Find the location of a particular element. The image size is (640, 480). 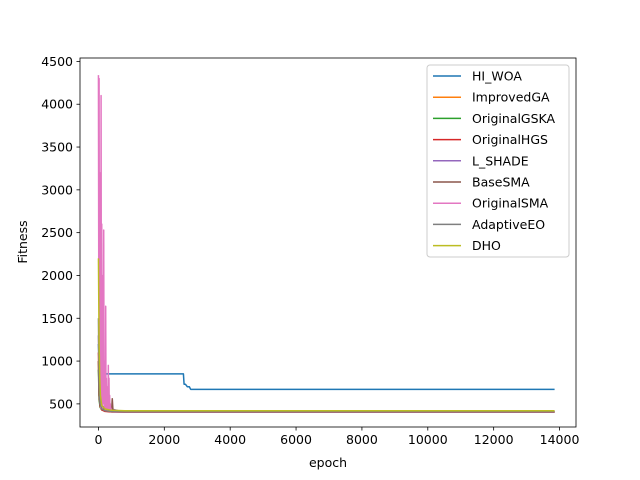

x-tick-label: 8000 is located at coordinates (362, 439).